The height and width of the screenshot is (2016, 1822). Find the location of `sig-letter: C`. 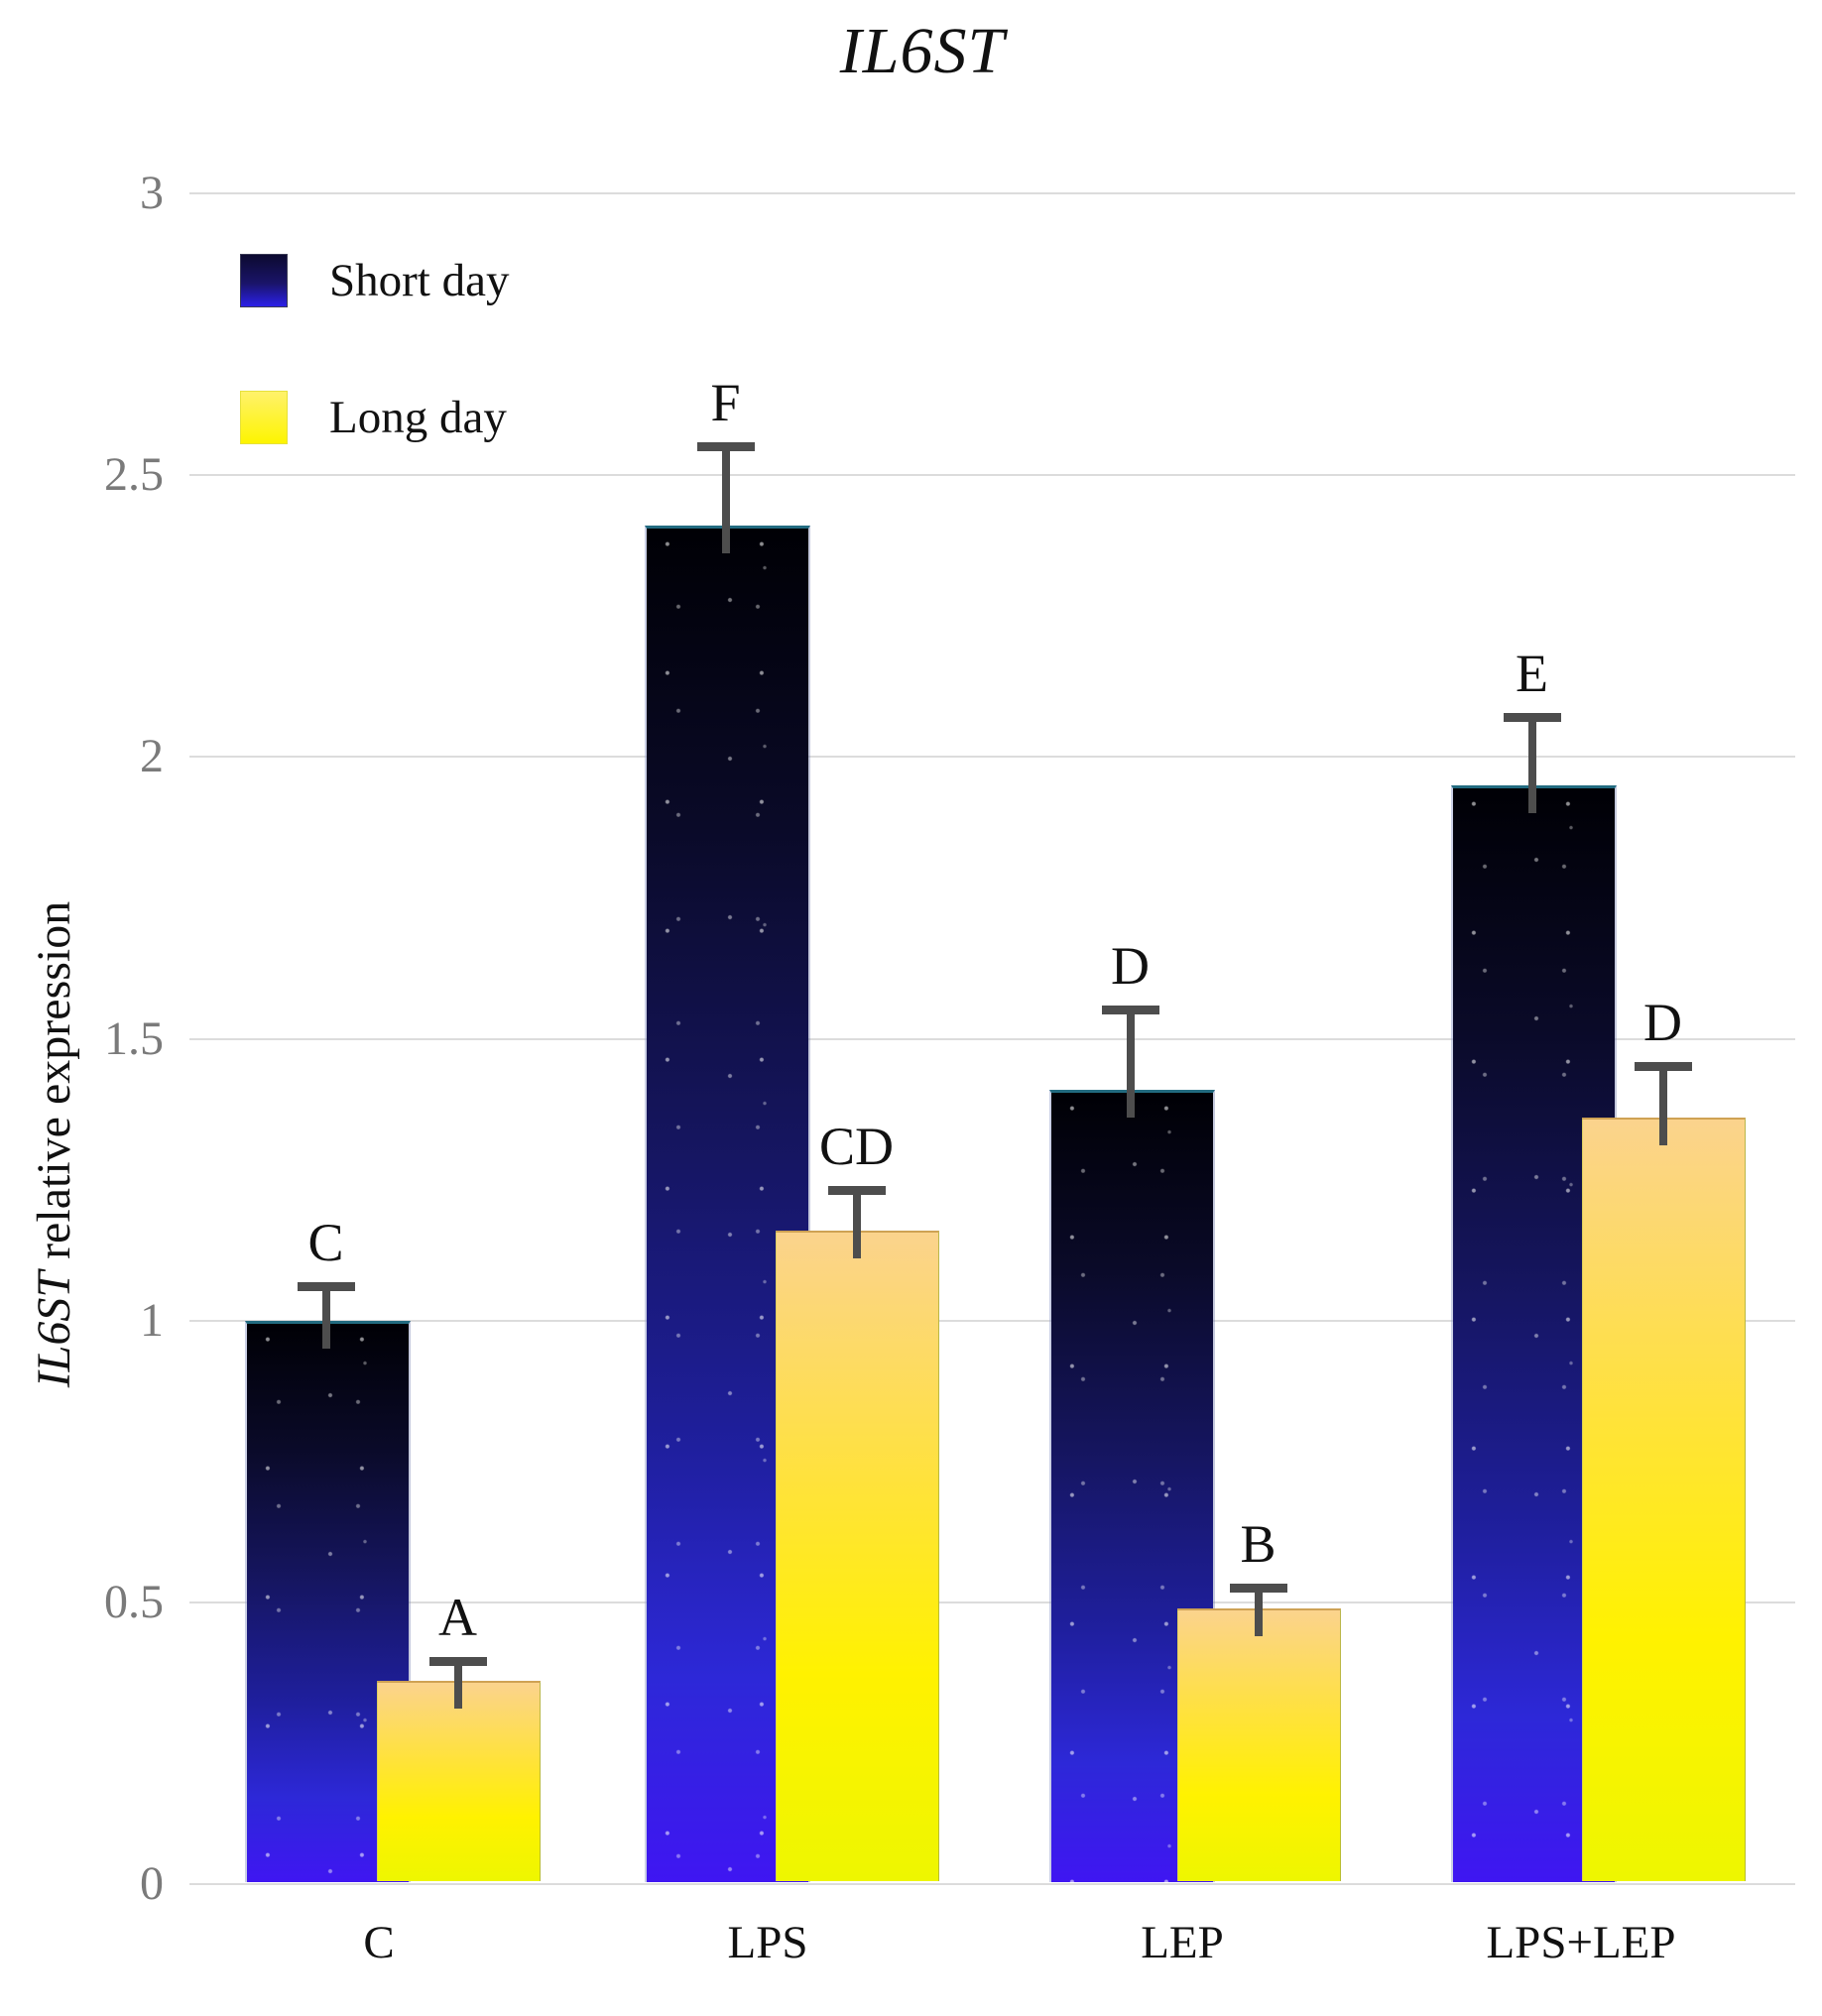

sig-letter: C is located at coordinates (325, 1242).